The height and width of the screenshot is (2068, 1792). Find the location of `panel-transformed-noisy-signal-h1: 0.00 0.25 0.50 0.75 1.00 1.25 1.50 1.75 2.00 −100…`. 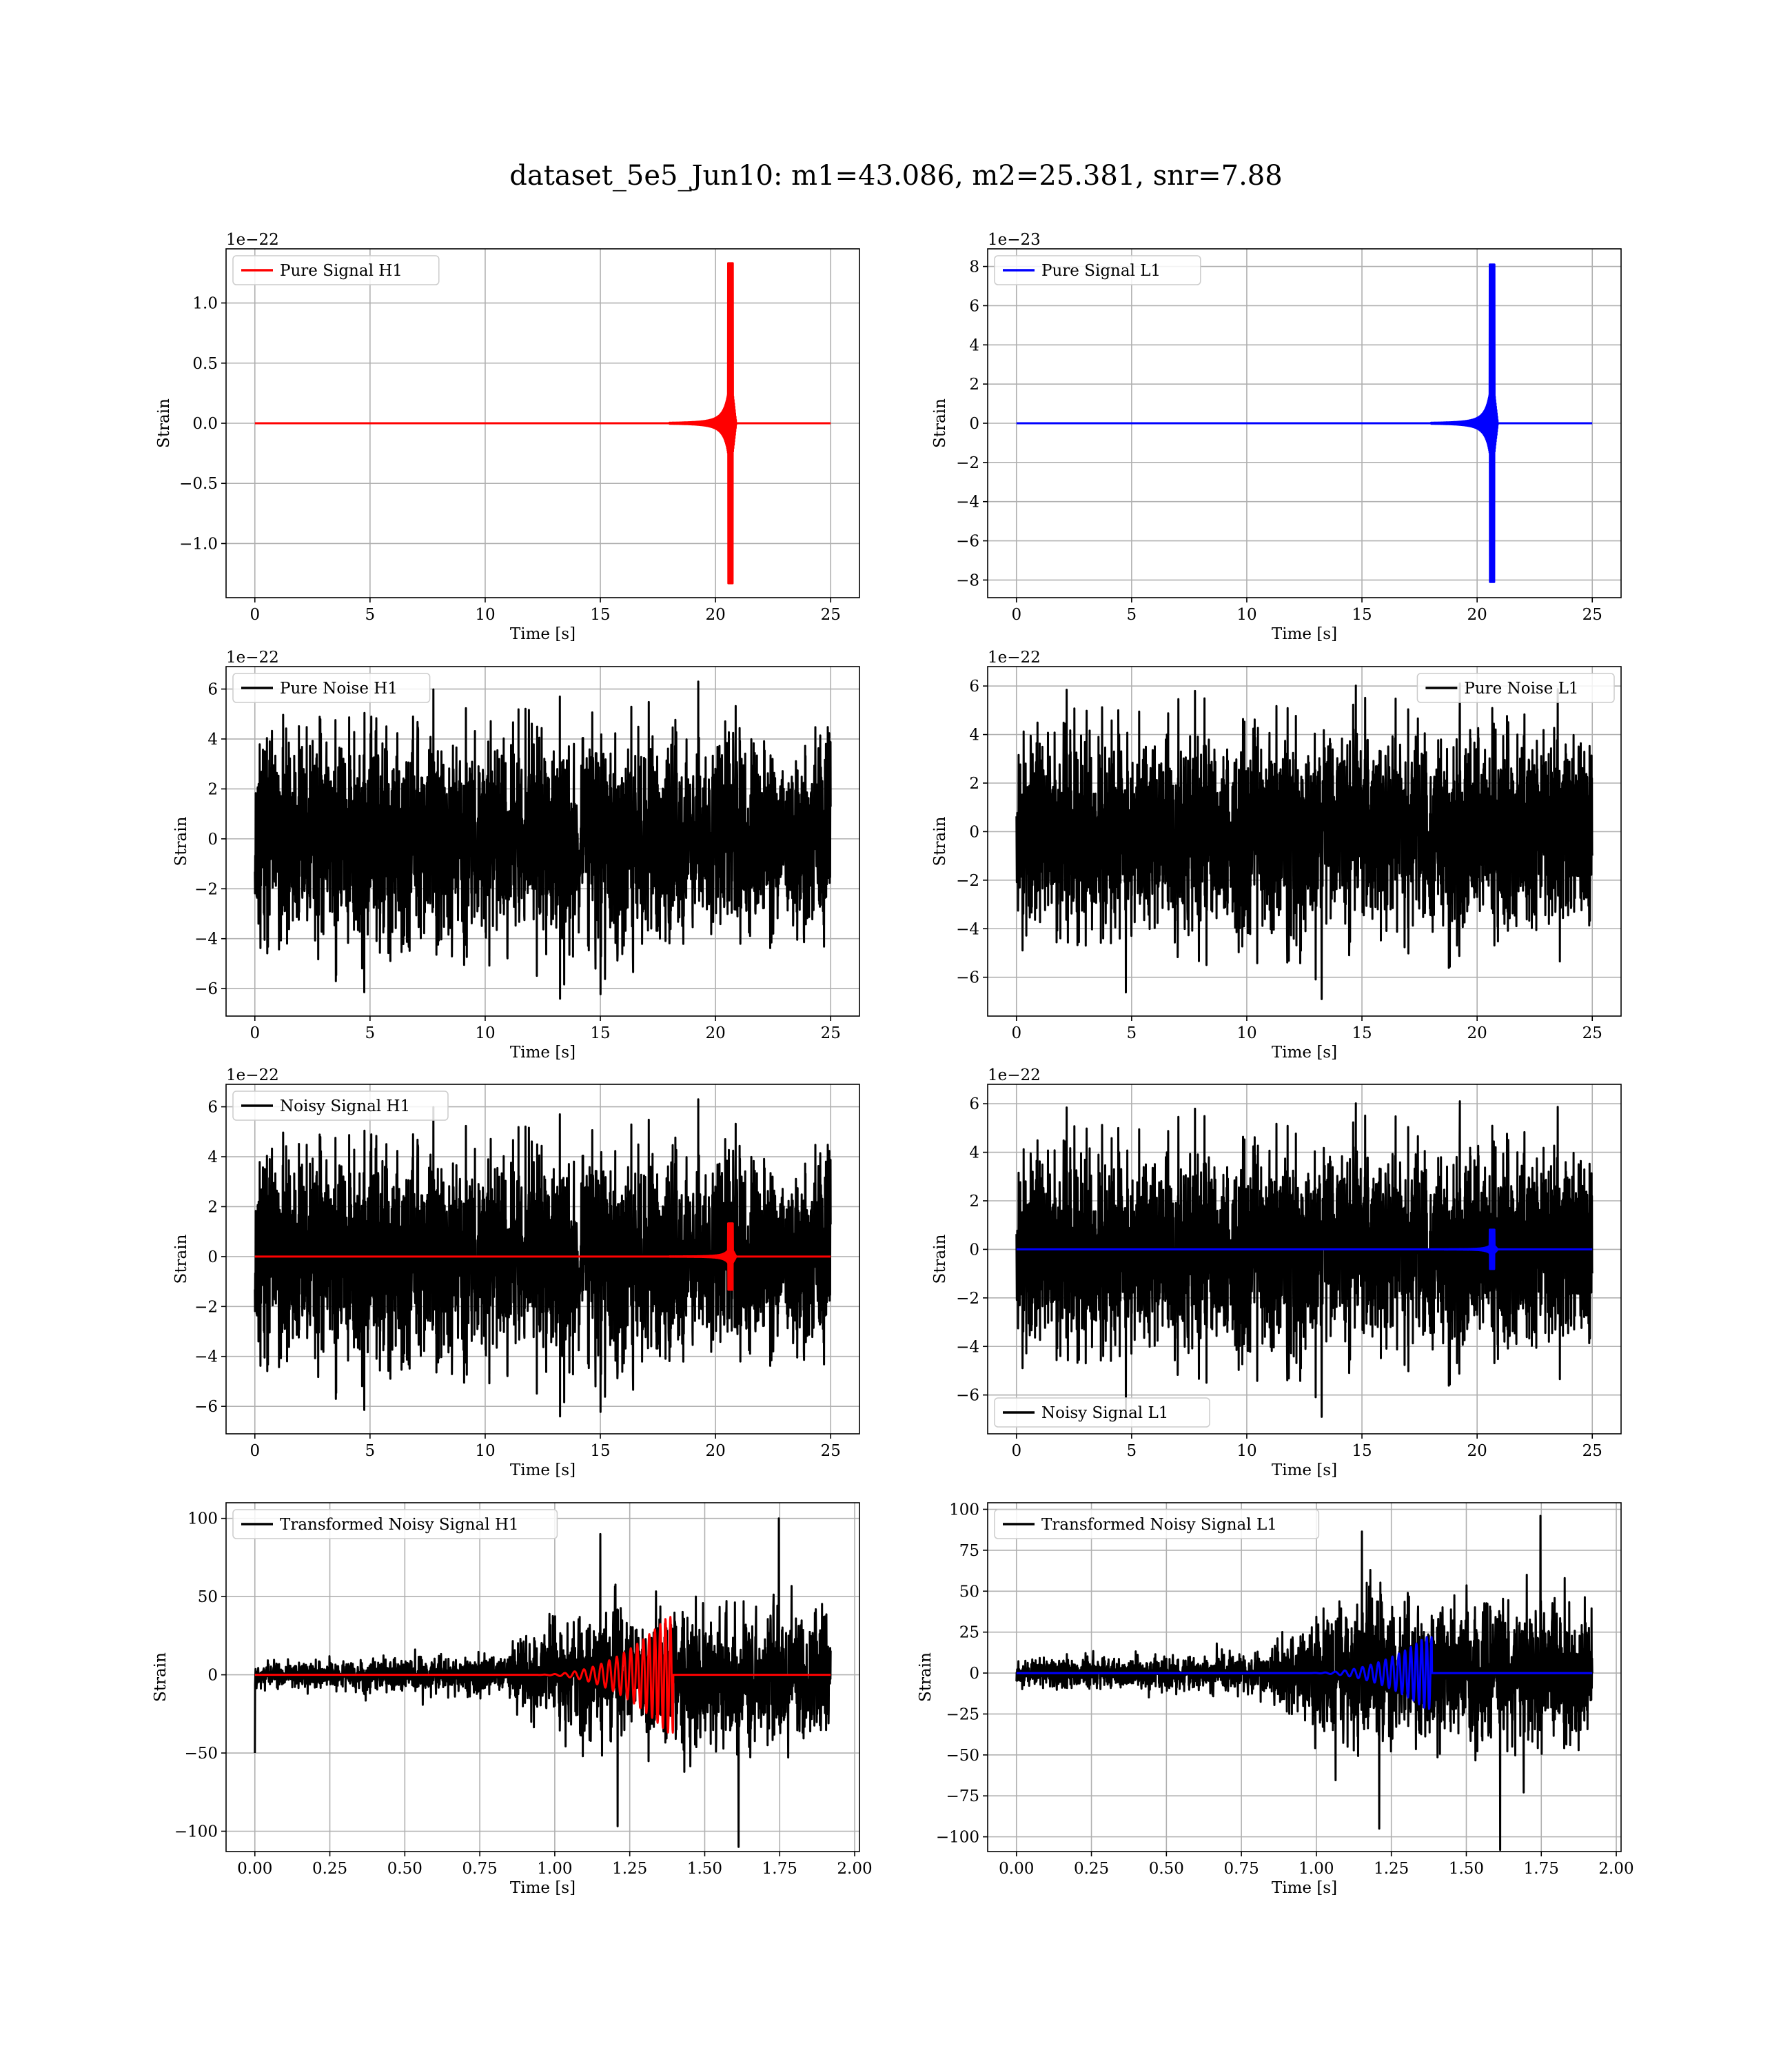

panel-transformed-noisy-signal-h1: 0.00 0.25 0.50 0.75 1.00 1.25 1.50 1.75 2.00 −100… is located at coordinates (512, 1699).